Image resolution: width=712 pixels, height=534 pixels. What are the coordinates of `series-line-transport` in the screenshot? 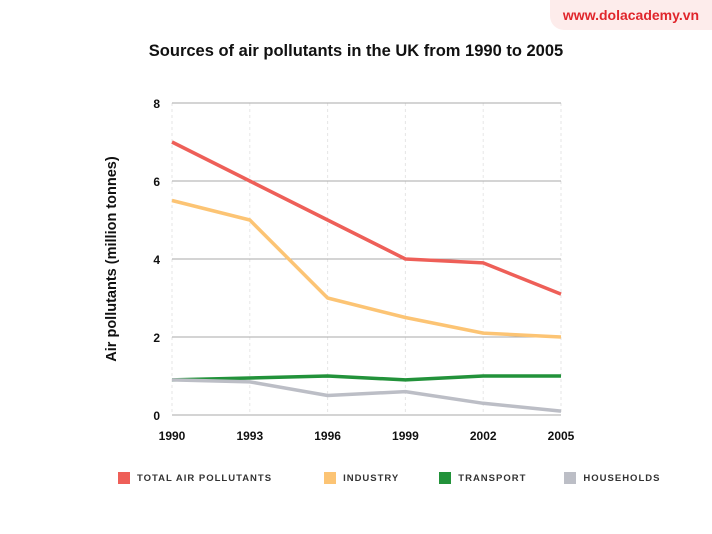 It's located at (366, 378).